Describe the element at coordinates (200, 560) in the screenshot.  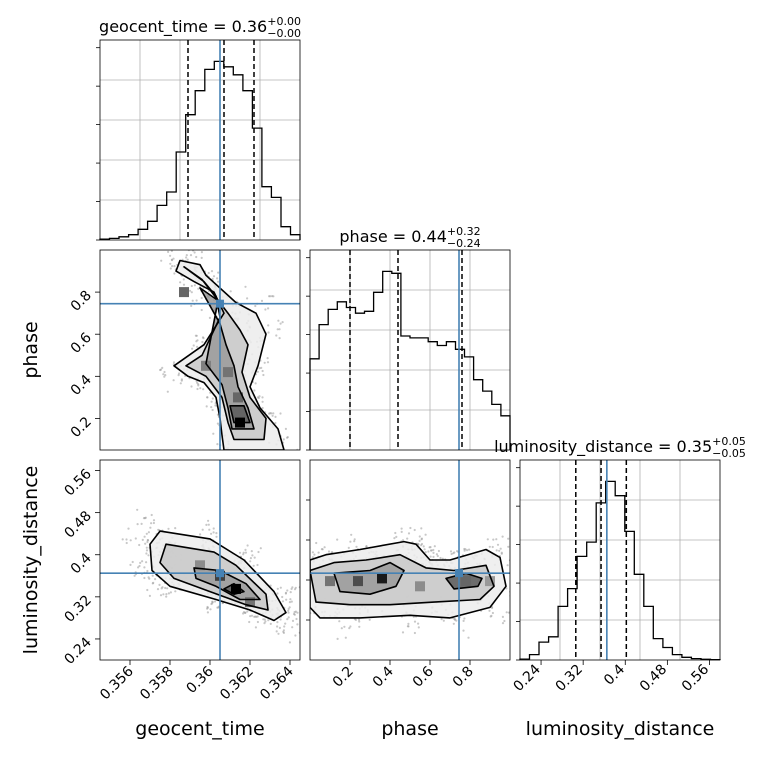
I see `panel-frame` at that location.